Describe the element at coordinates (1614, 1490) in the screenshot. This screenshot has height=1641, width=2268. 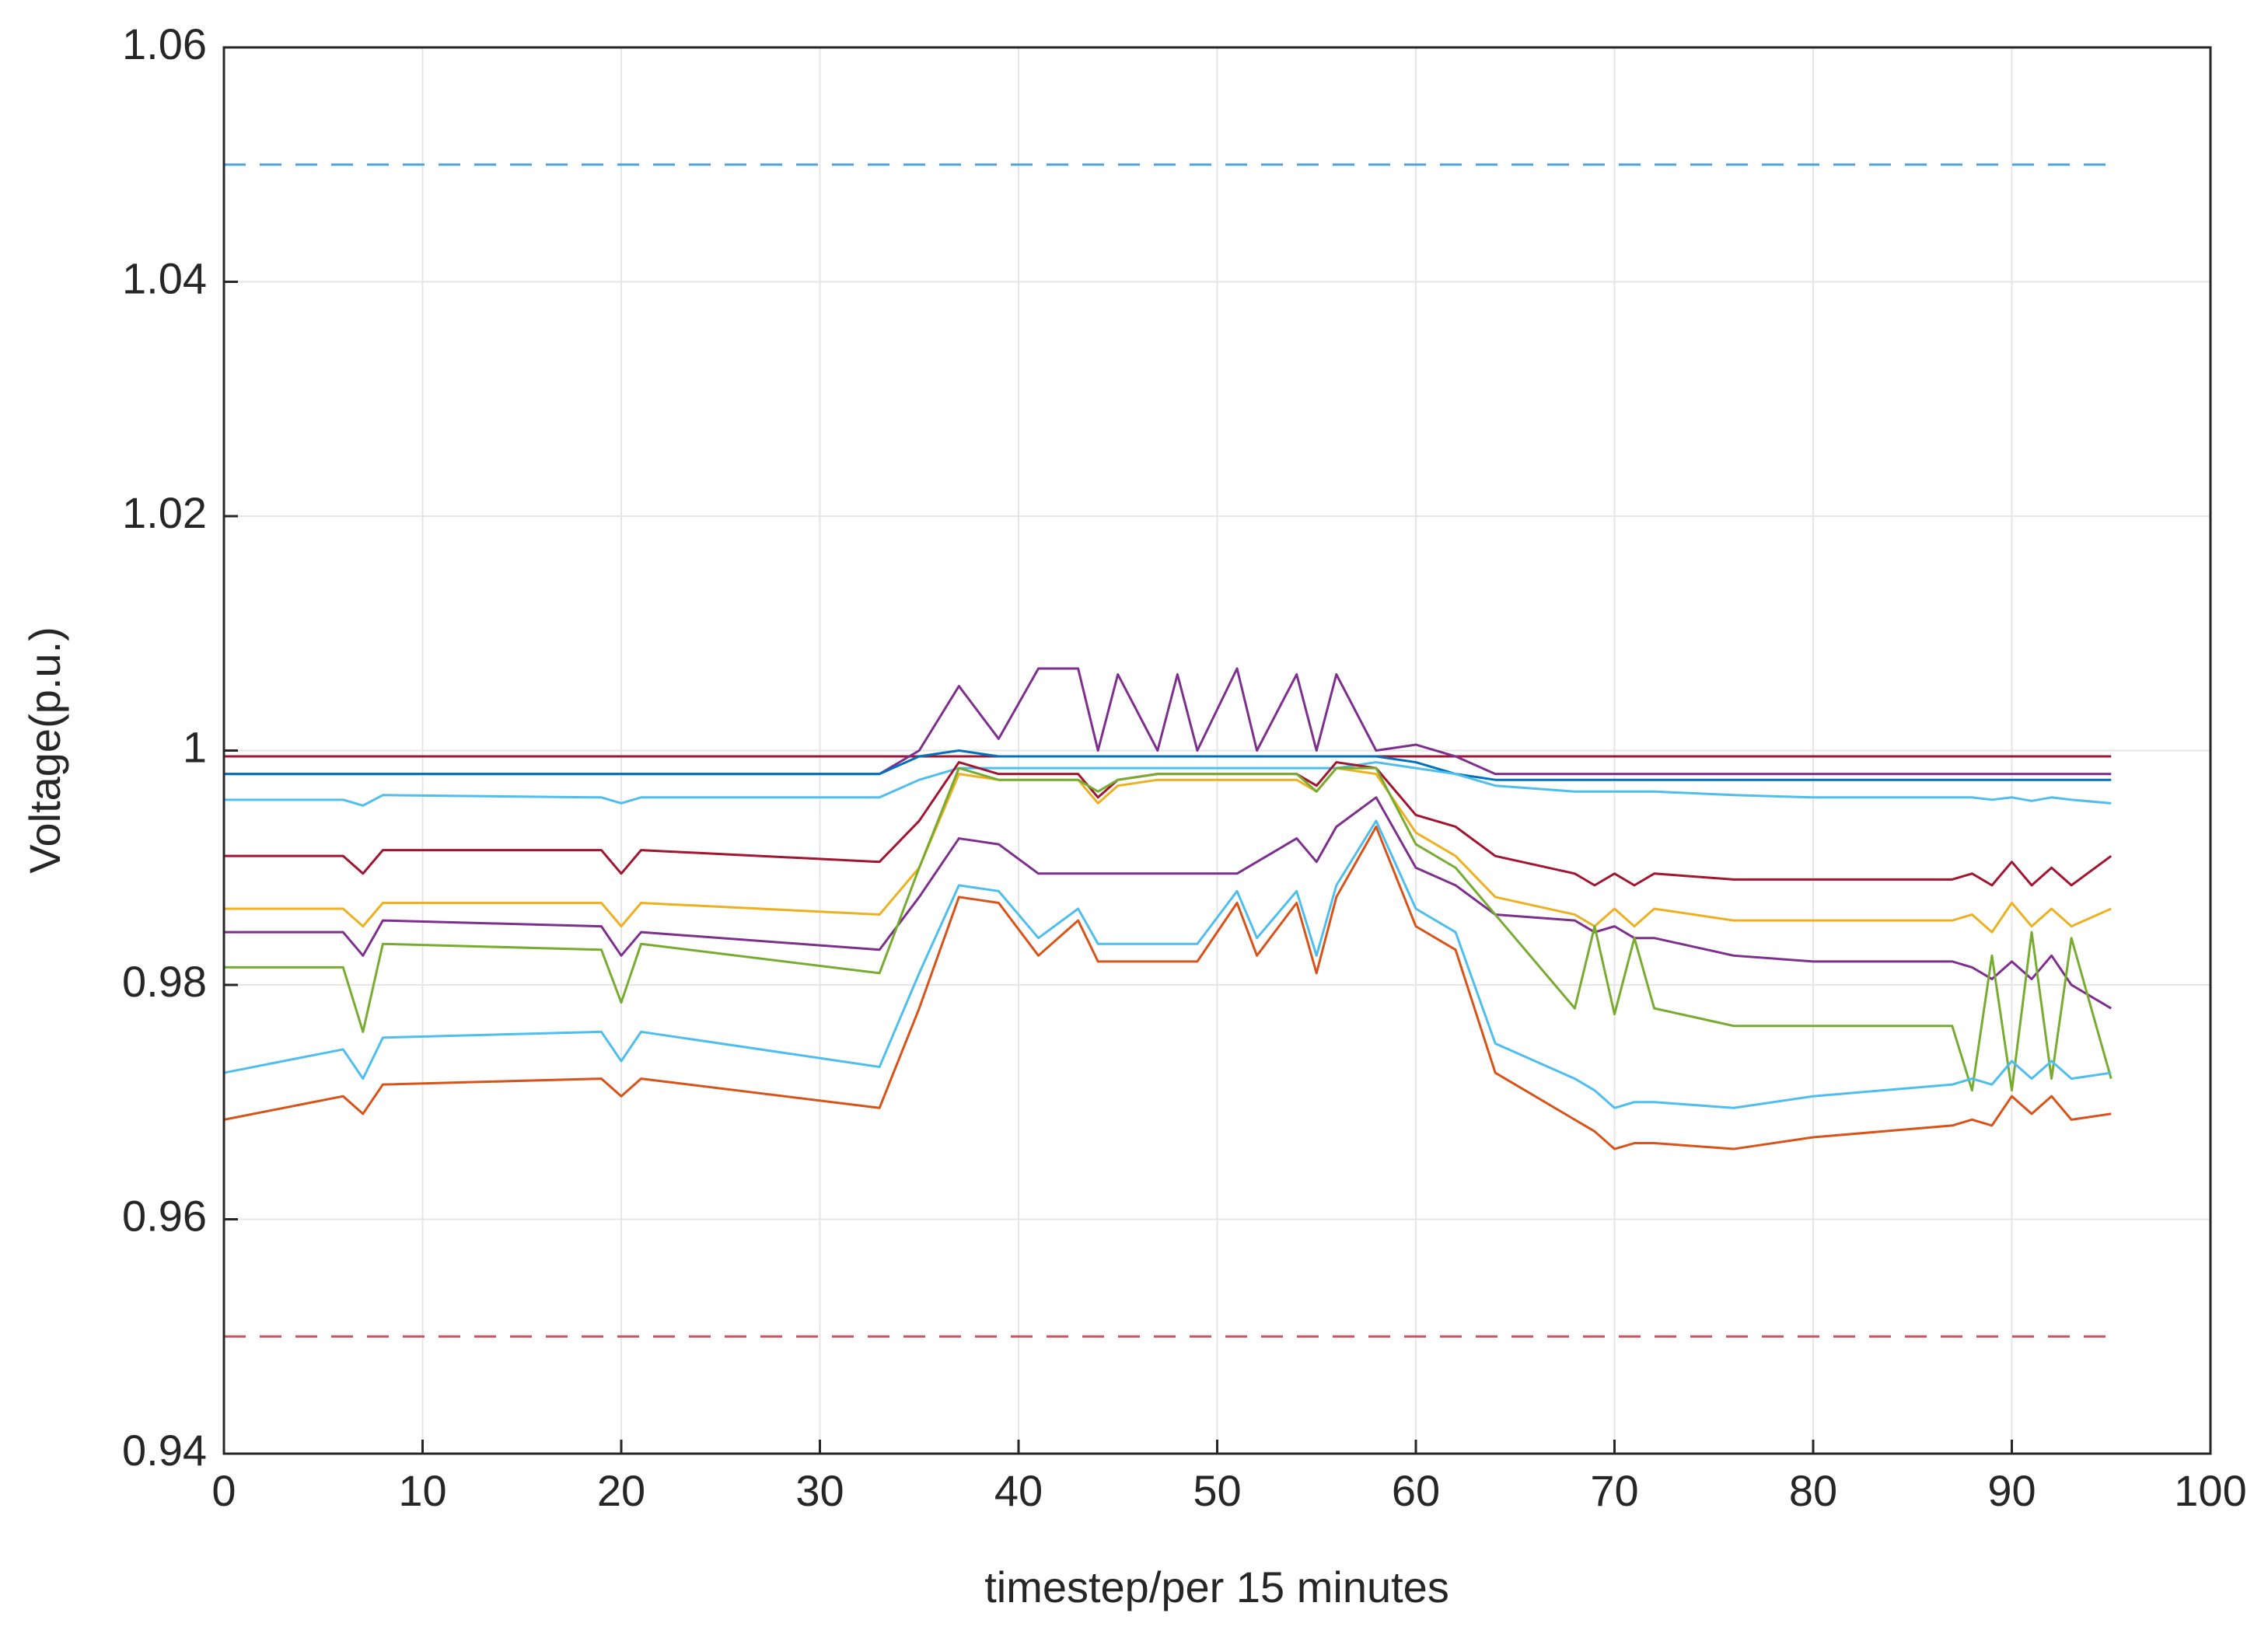
I see `x-tick-label: 70` at that location.